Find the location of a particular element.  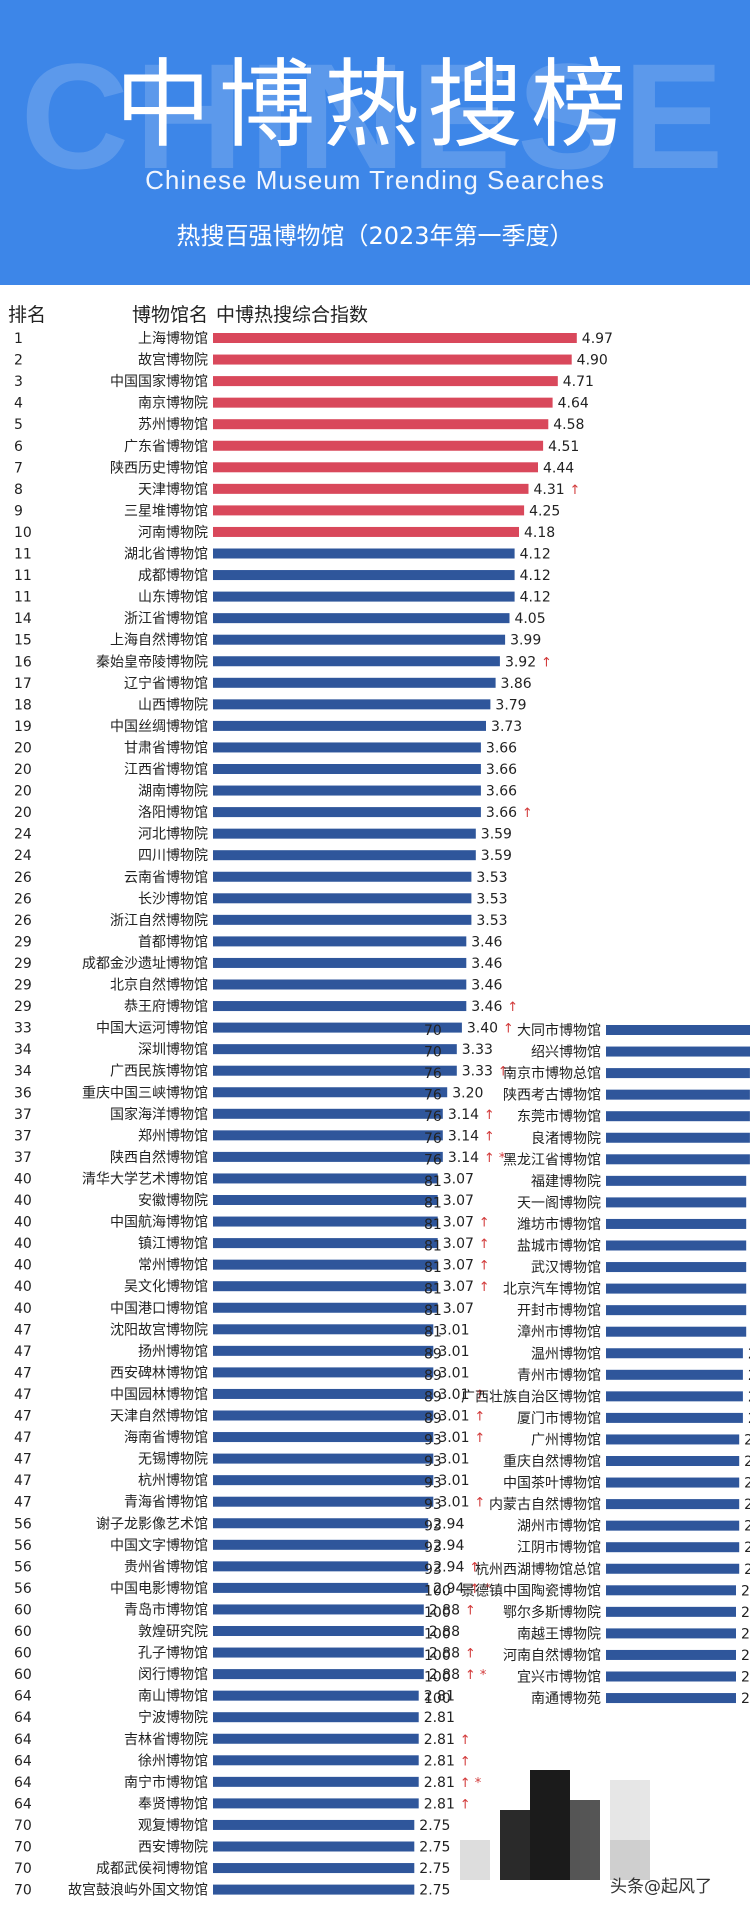

museum-name-label: 吉林省博物院 is located at coordinates (166, 1739).